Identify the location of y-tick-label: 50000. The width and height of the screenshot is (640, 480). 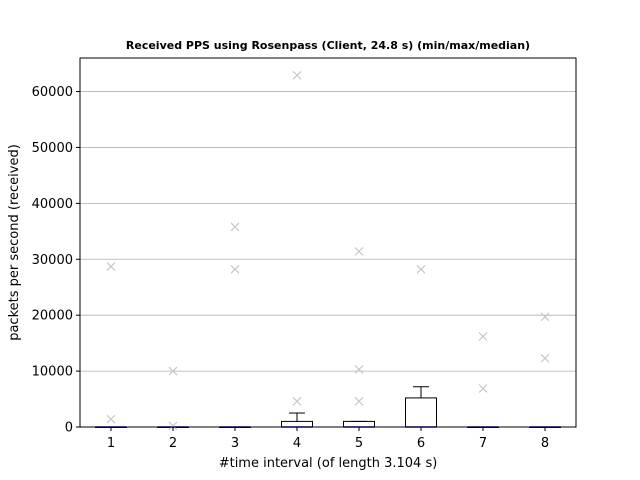
(52, 148).